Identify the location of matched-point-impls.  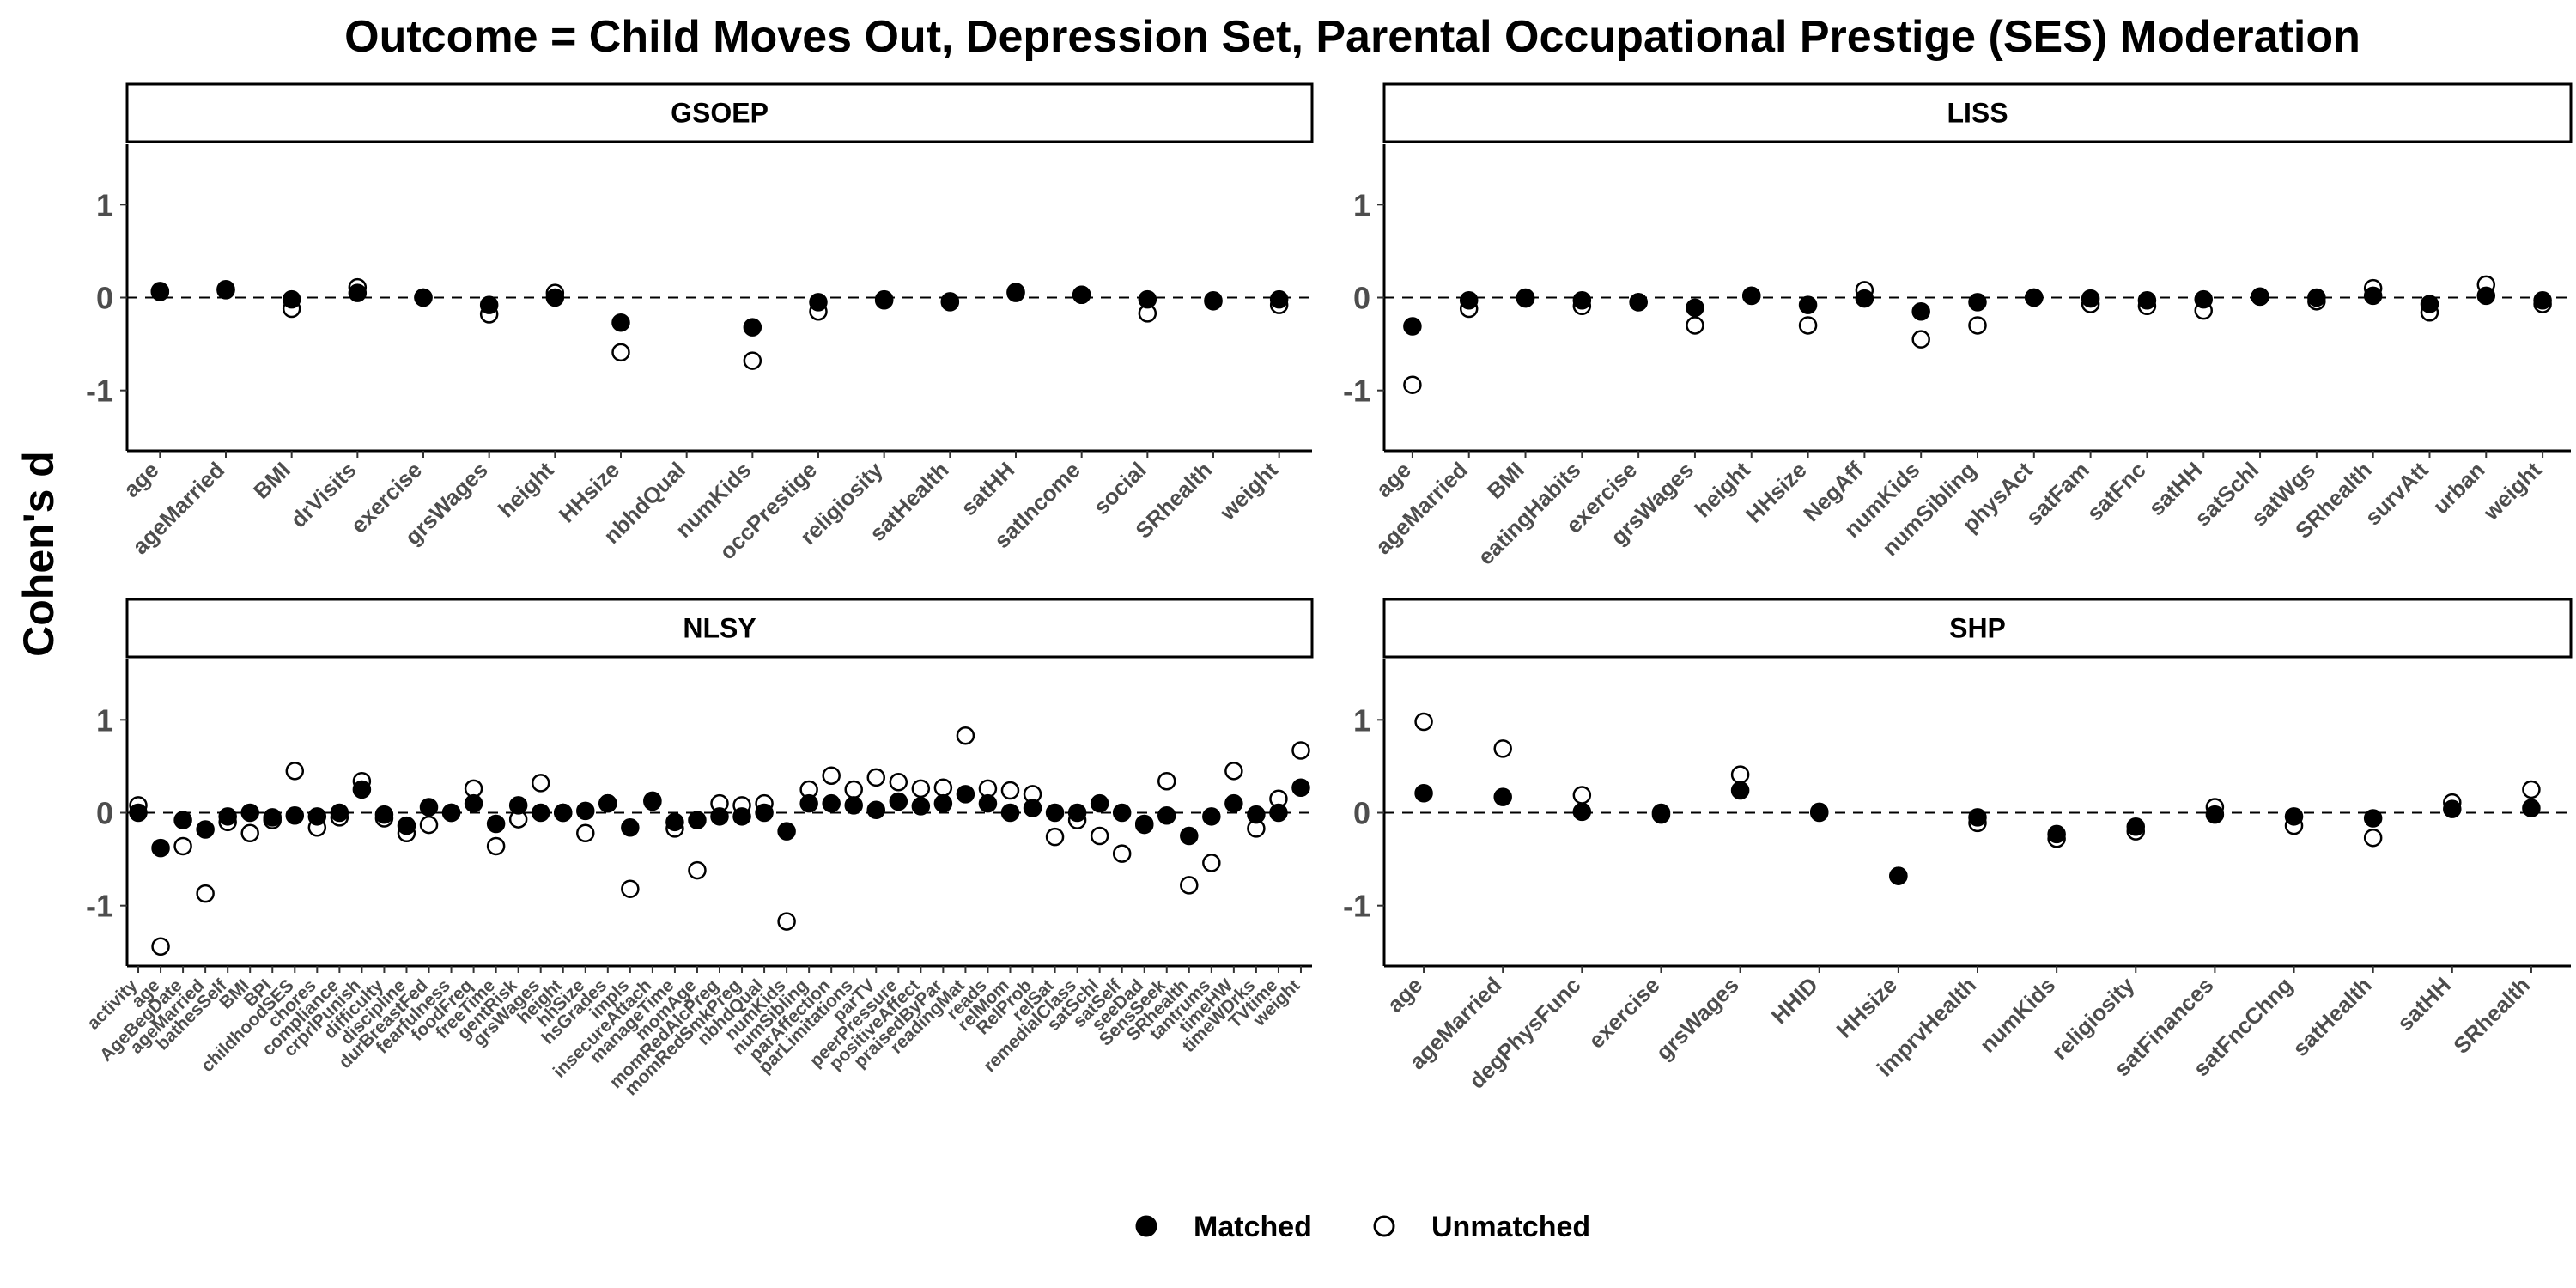
(630, 828).